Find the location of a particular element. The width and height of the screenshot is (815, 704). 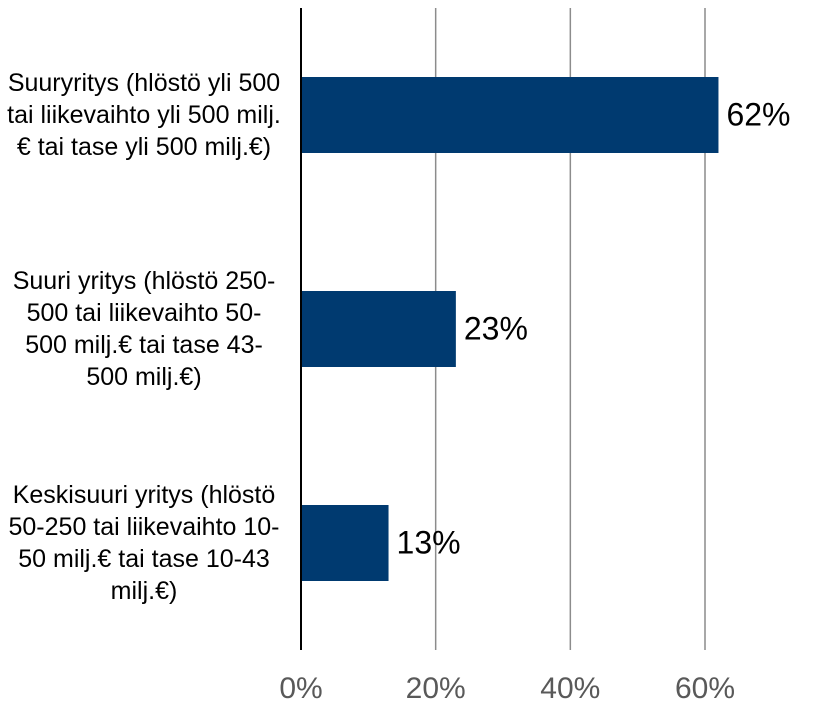

value-label: 62% is located at coordinates (758, 114).